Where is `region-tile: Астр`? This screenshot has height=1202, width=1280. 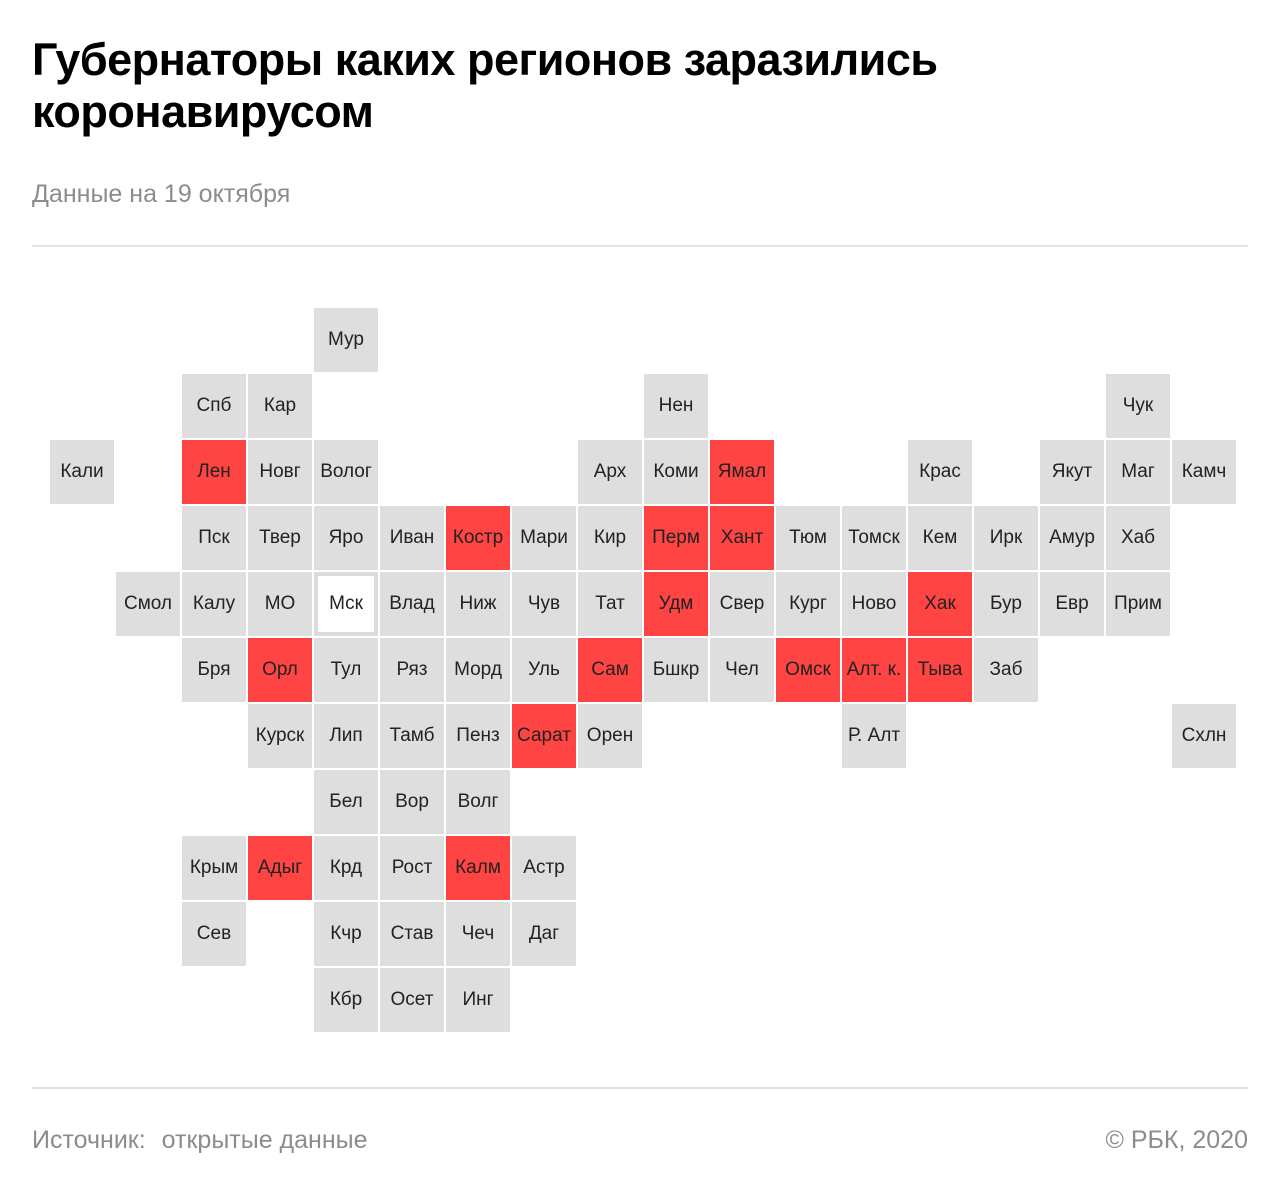
region-tile: Астр is located at coordinates (544, 868).